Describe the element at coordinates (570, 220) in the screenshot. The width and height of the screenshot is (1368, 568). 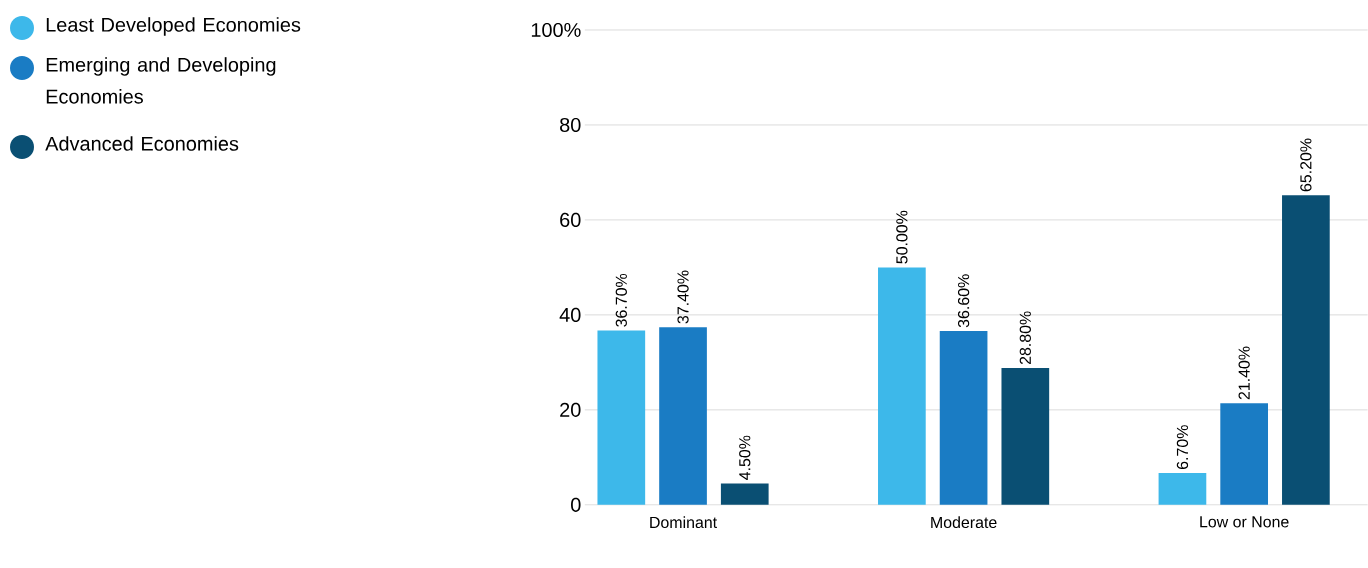
I see `y-tick-label: 60` at that location.